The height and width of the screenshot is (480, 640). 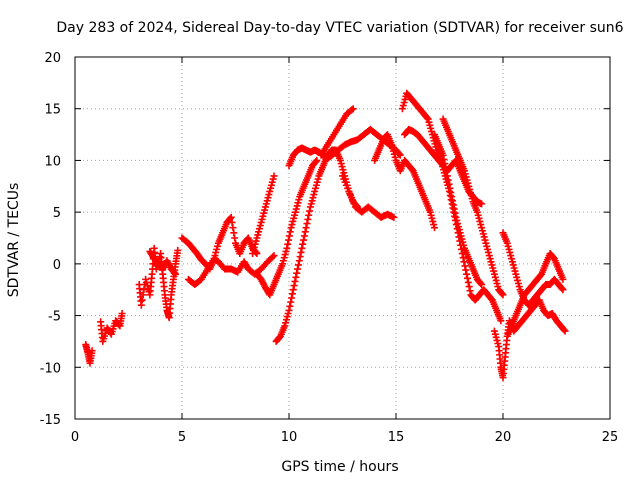 What do you see at coordinates (339, 467) in the screenshot?
I see `x-axis-label: GPS time / hours` at bounding box center [339, 467].